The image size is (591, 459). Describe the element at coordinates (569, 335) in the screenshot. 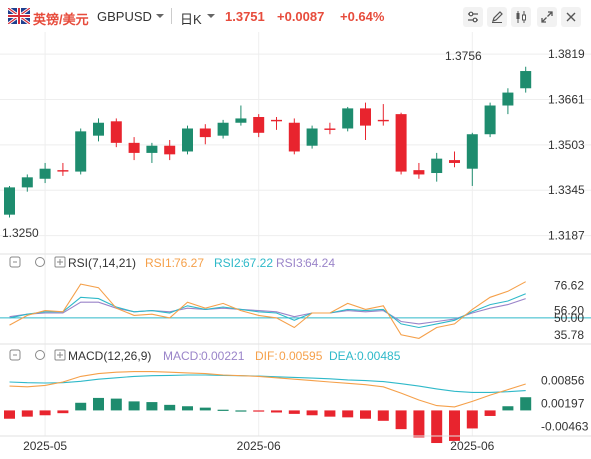

I see `rsi-tick-label: 35.78` at that location.